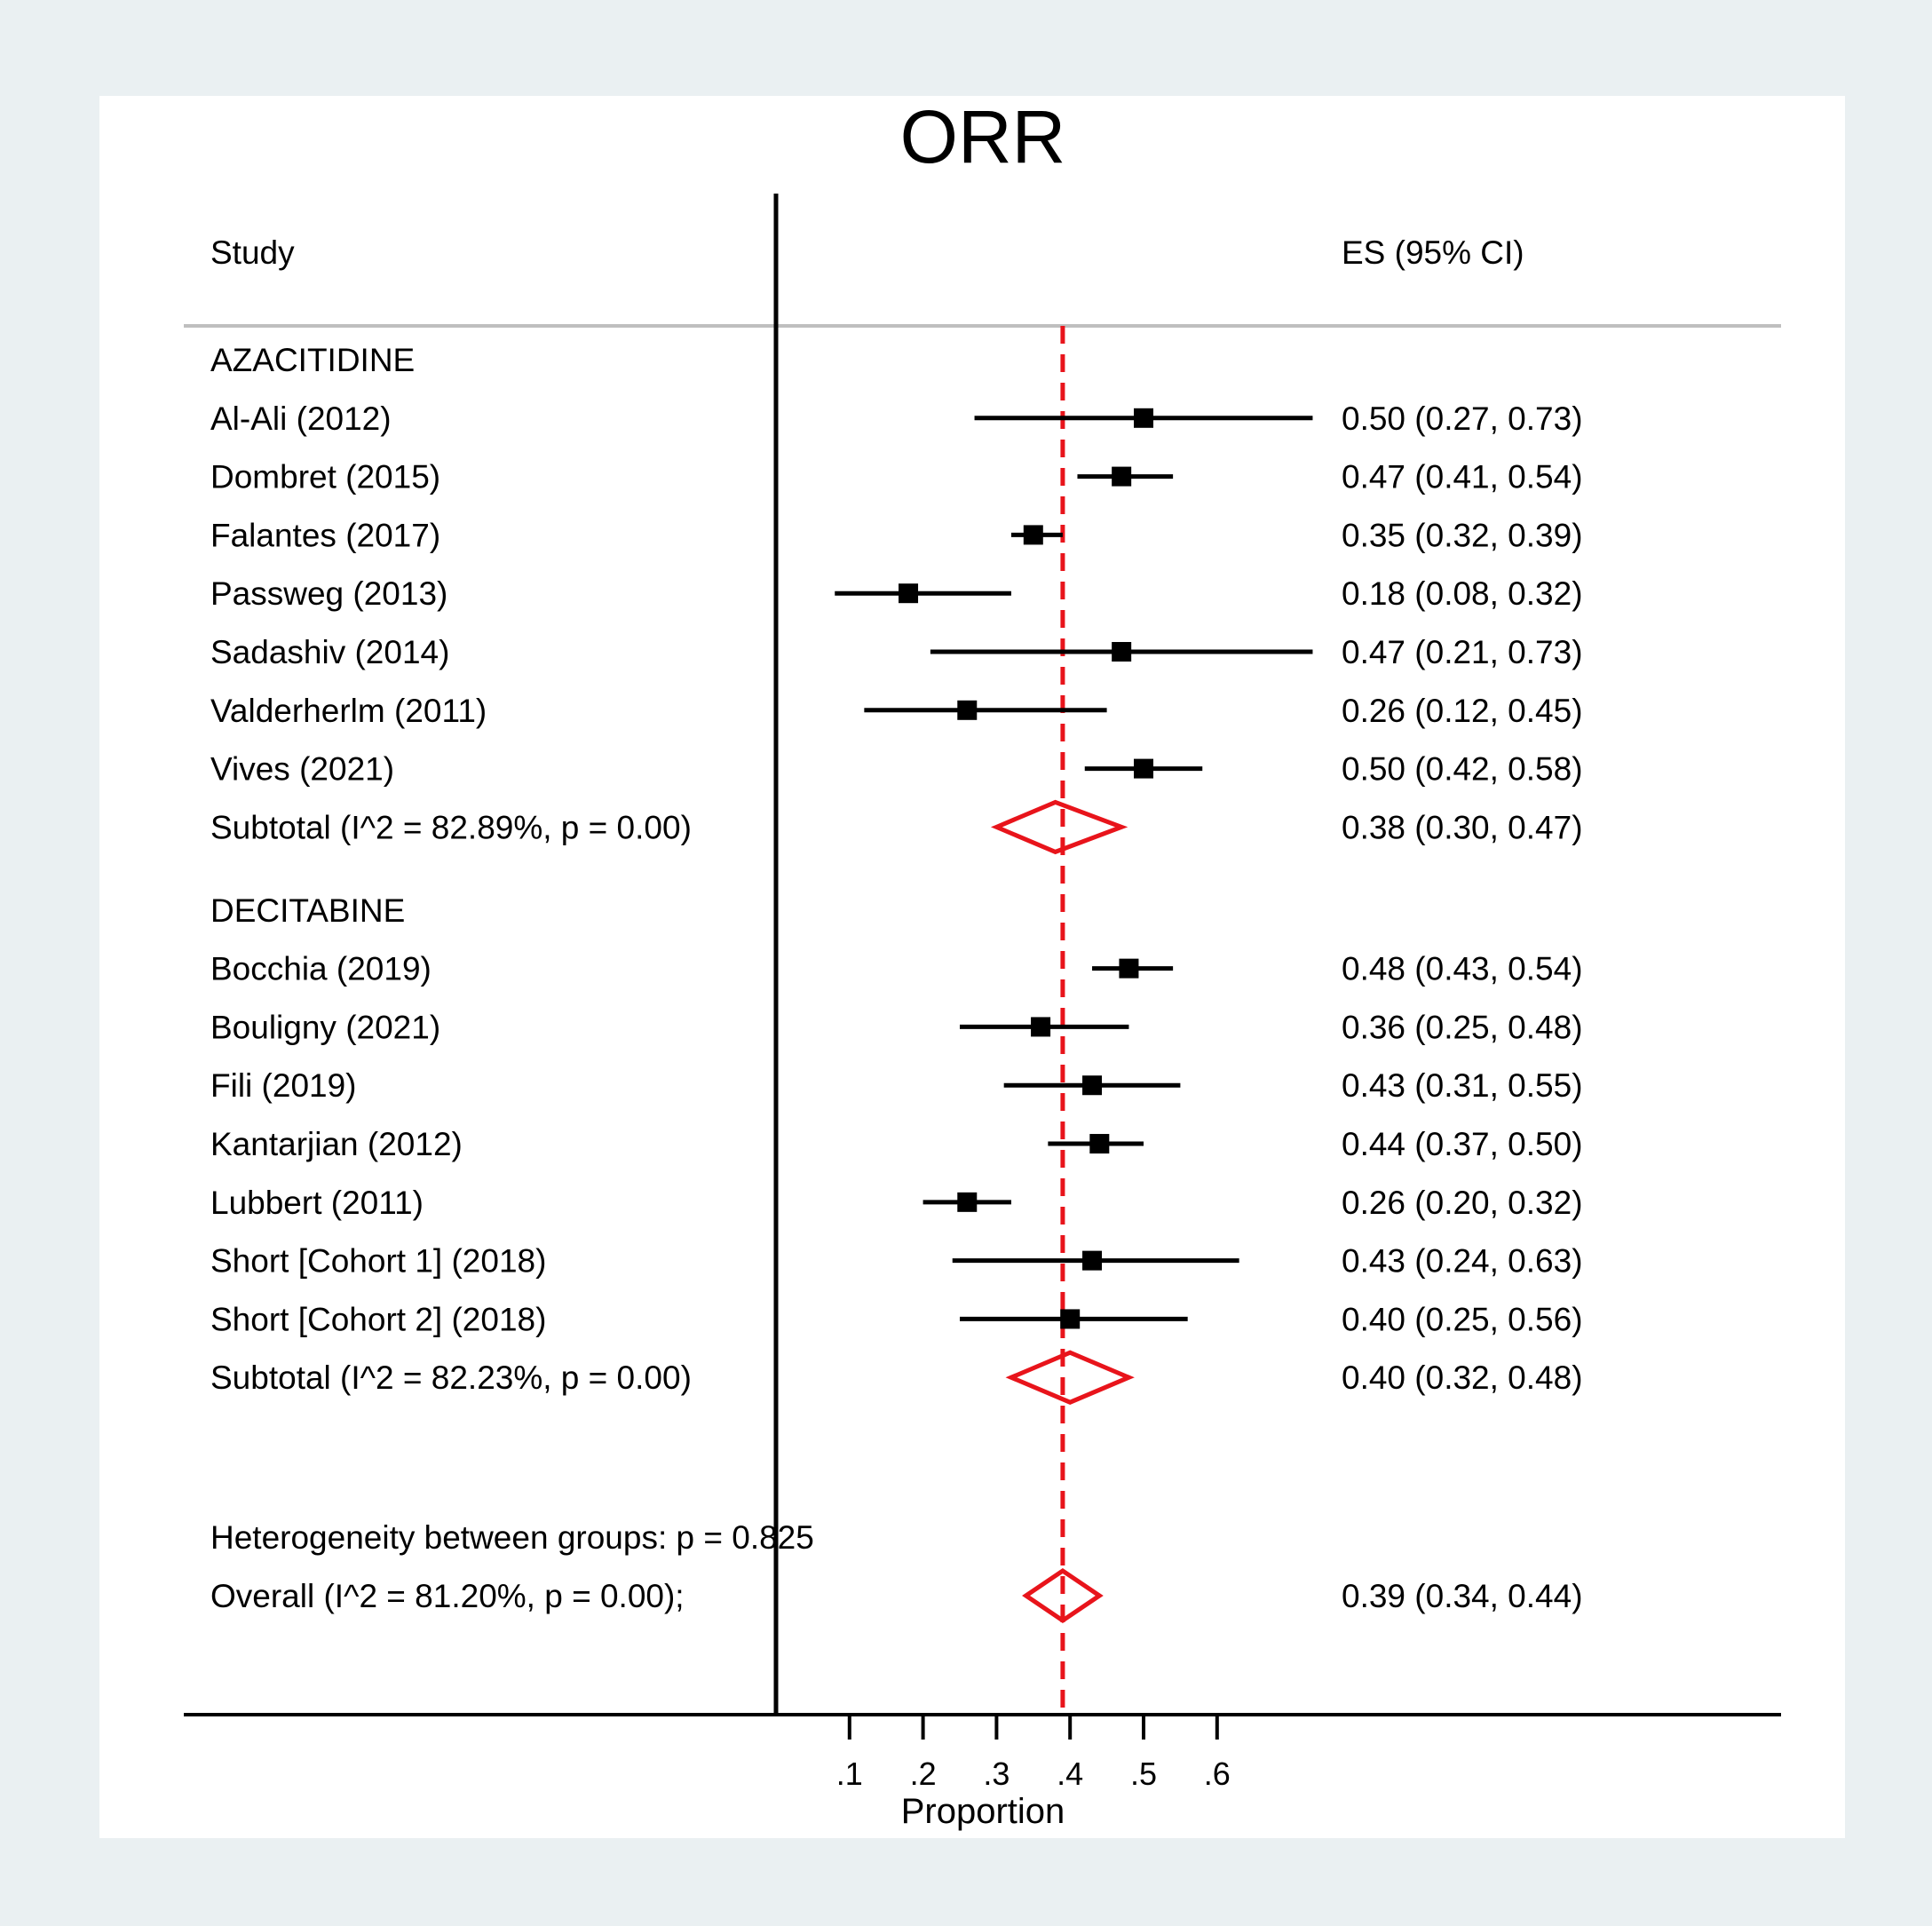 The height and width of the screenshot is (1926, 1932). What do you see at coordinates (1462, 1144) in the screenshot?
I see `es-value: 0.44 (0.37, 0.50)` at bounding box center [1462, 1144].